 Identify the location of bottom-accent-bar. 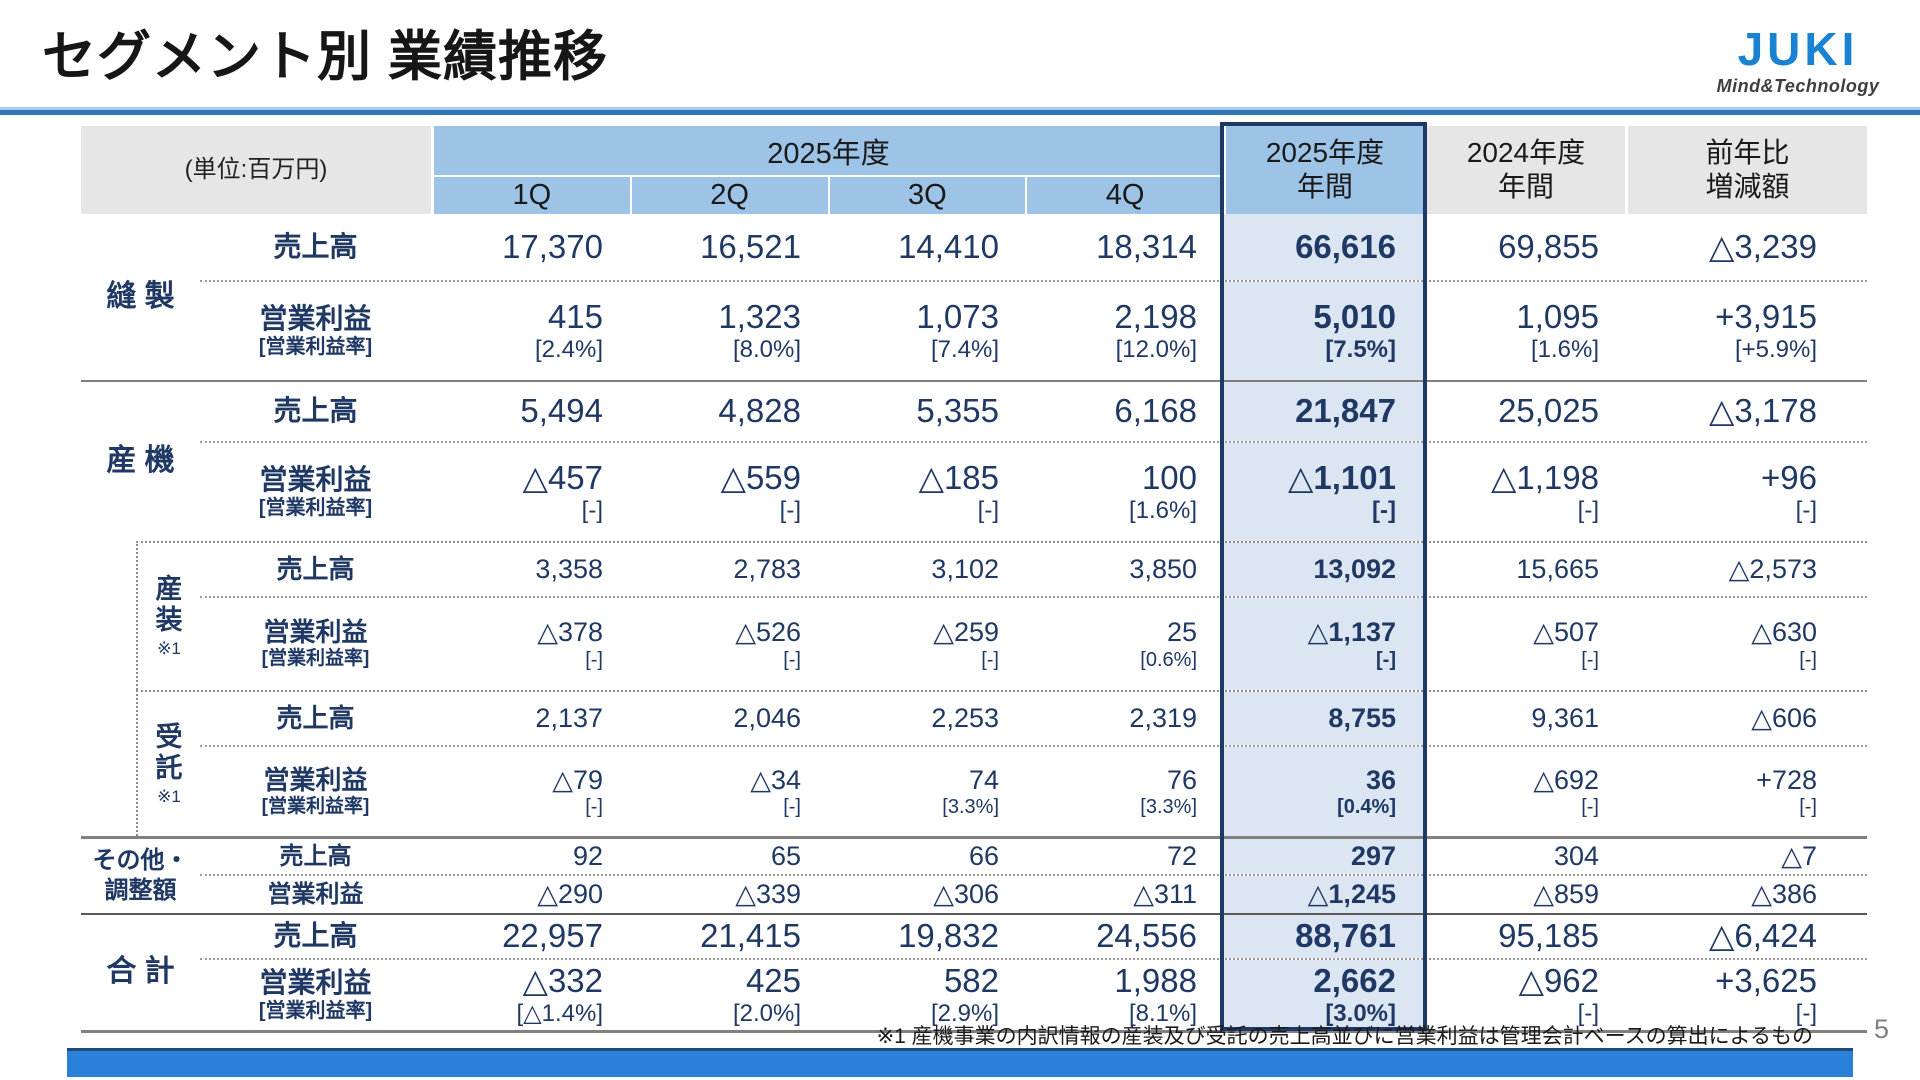
(960, 1062).